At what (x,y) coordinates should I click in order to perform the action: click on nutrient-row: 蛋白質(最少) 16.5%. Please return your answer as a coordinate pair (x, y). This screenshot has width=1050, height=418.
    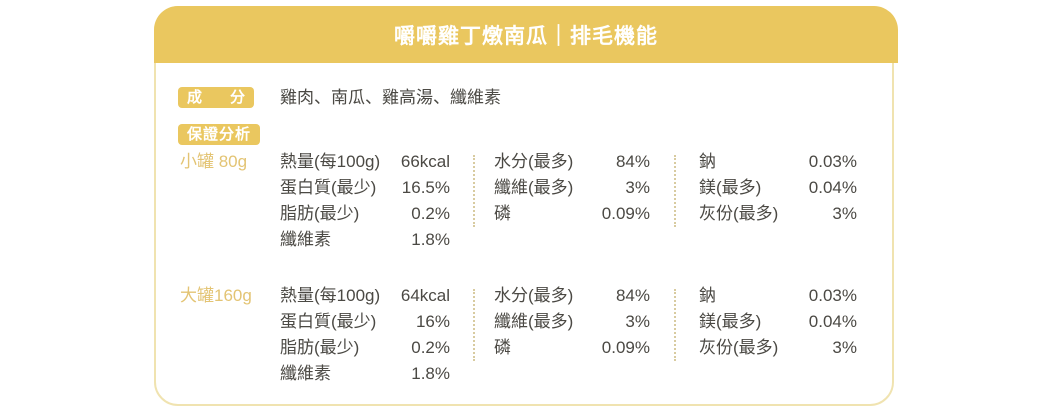
    Looking at the image, I should click on (365, 188).